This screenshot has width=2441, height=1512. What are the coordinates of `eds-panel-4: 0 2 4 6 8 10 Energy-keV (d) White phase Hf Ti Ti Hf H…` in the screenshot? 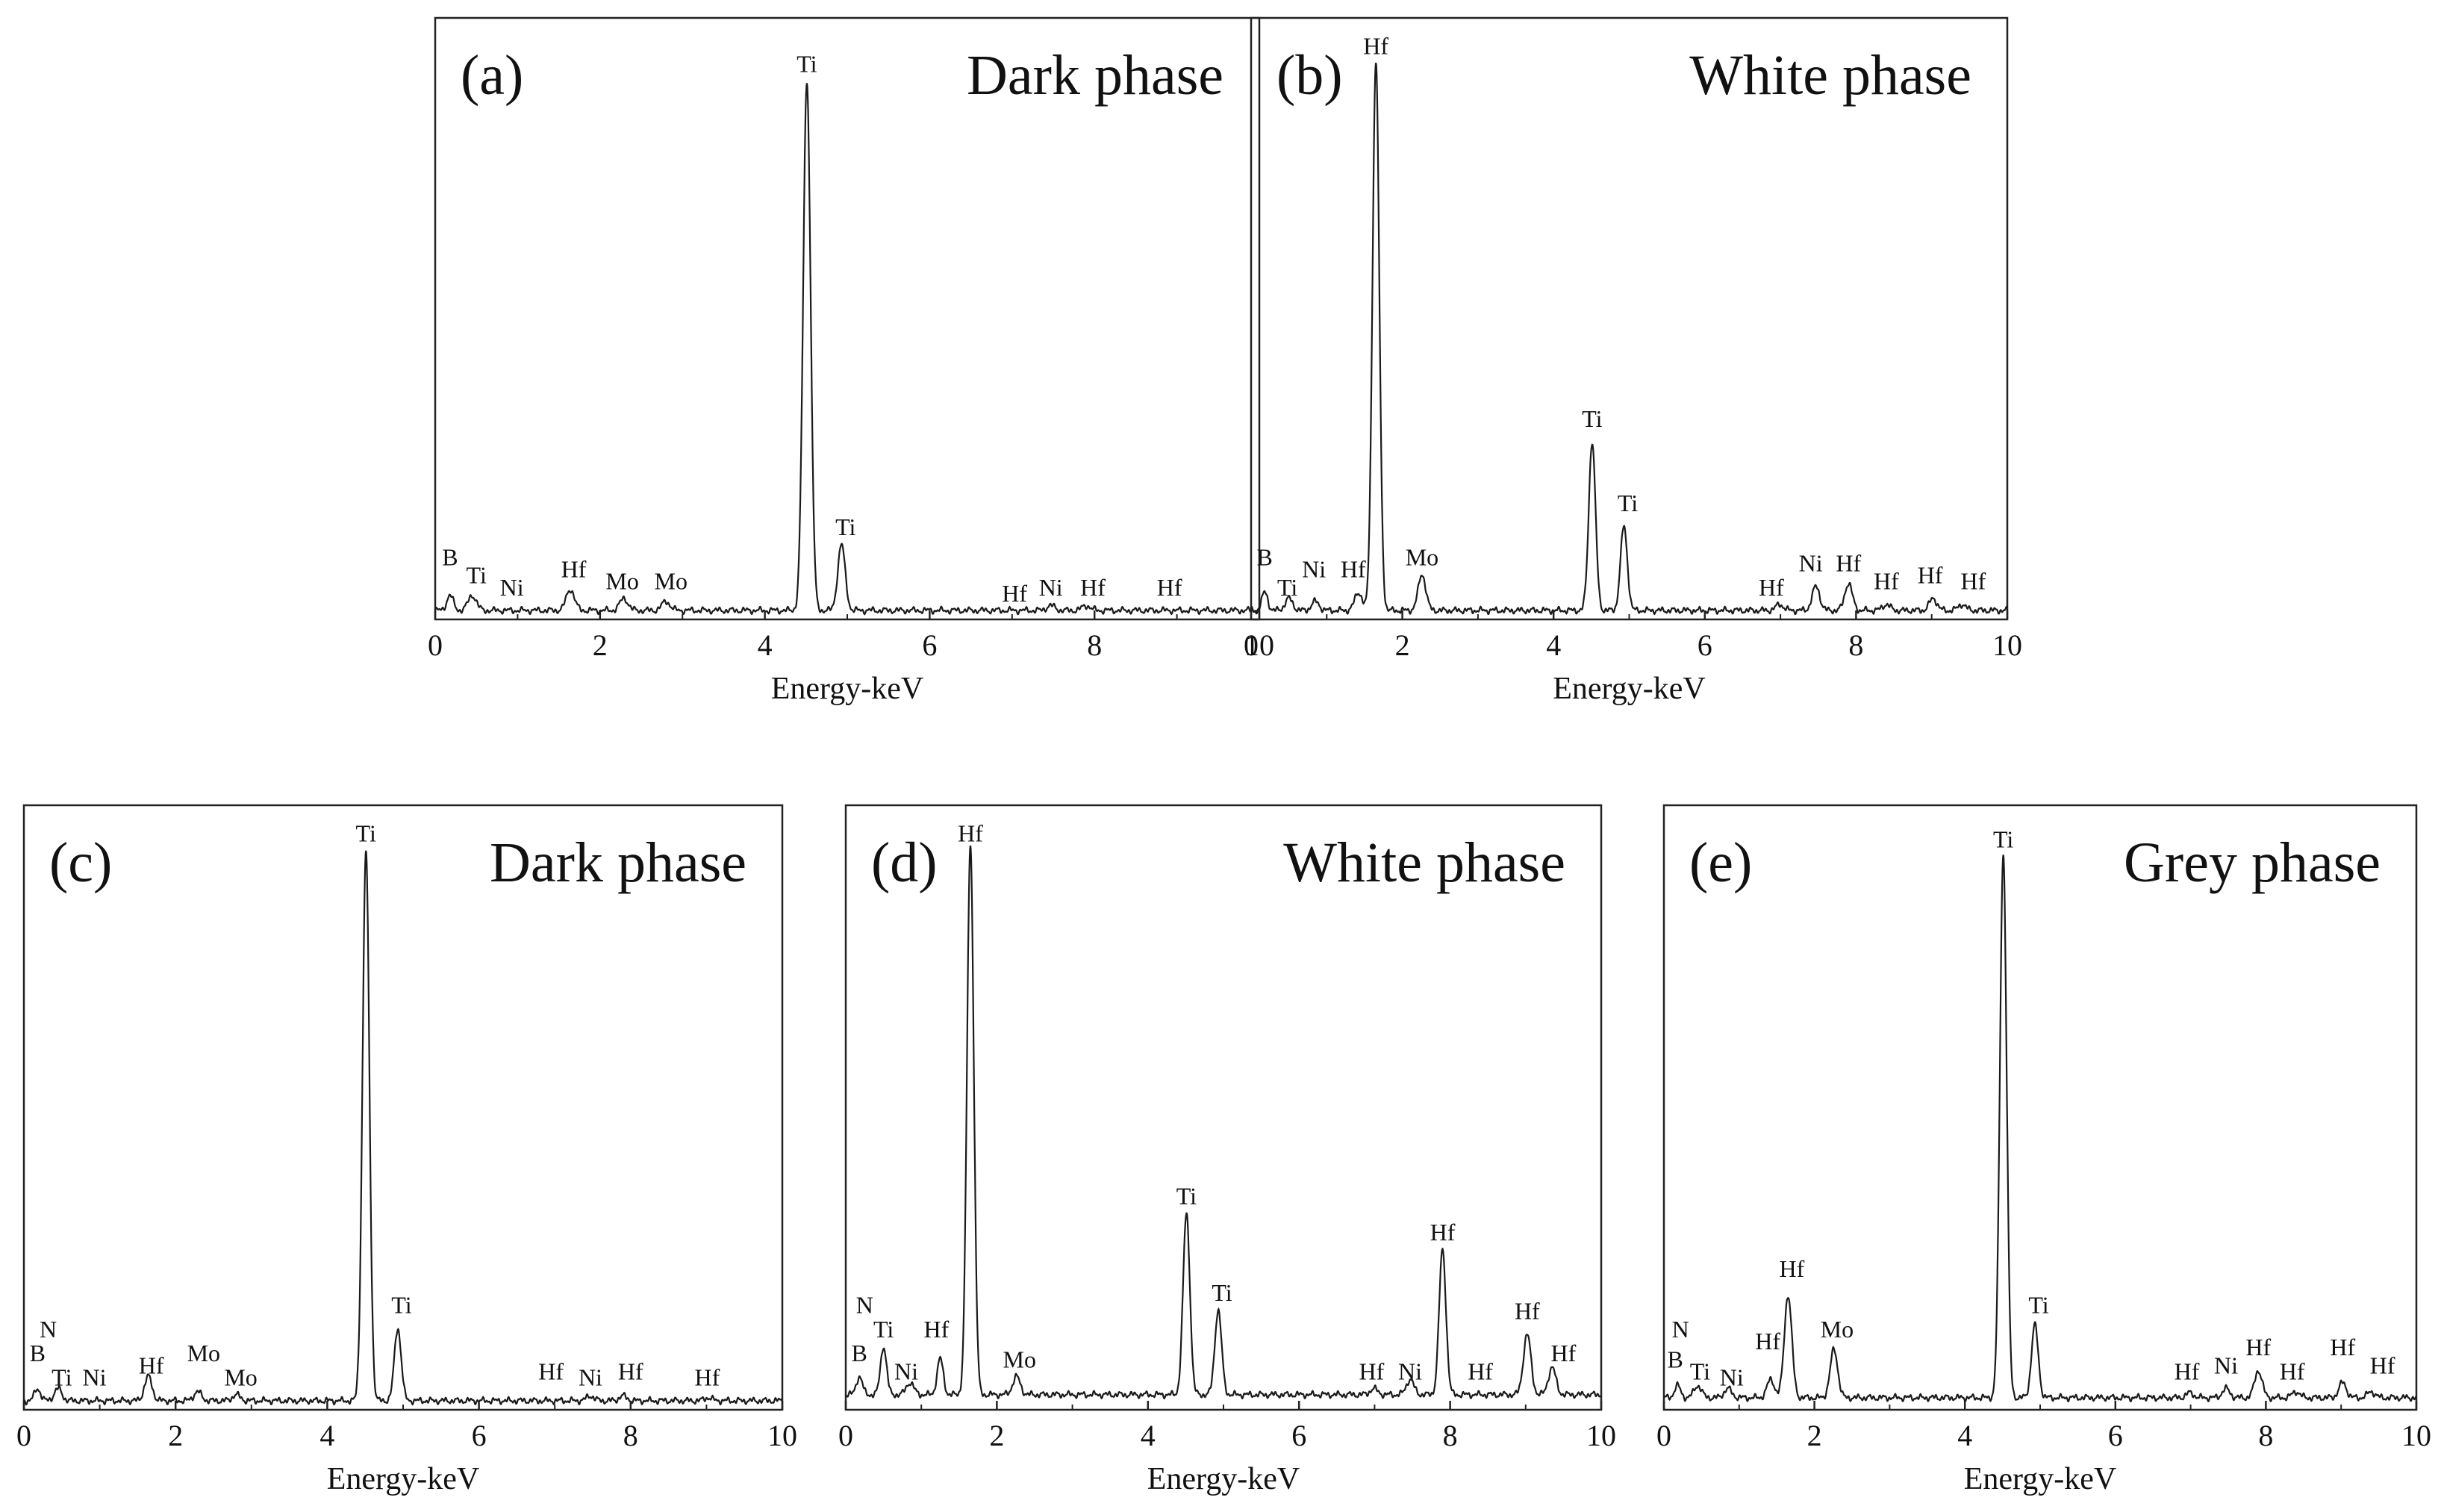 It's located at (1227, 1150).